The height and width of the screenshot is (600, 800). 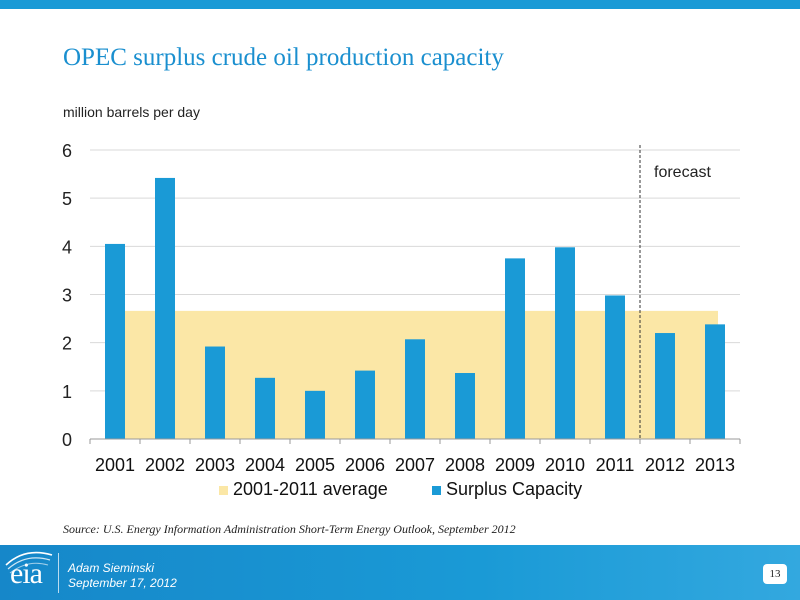 What do you see at coordinates (58, 573) in the screenshot?
I see `footer-divider` at bounding box center [58, 573].